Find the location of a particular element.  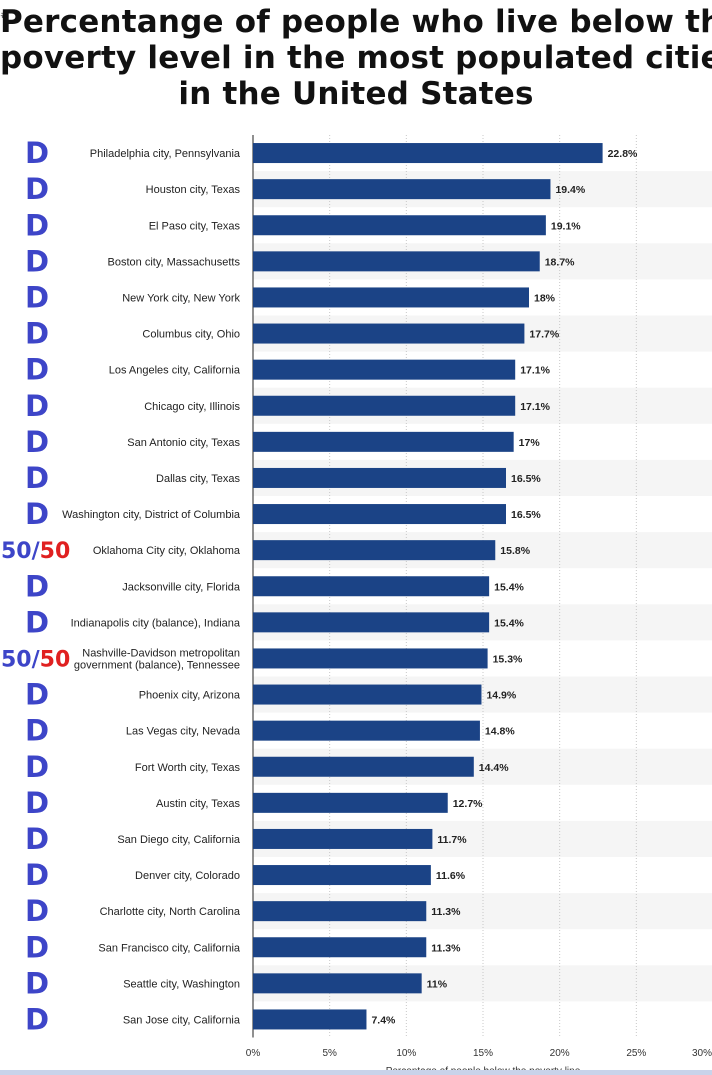

category-label: Columbus city, Ohio is located at coordinates (191, 335).